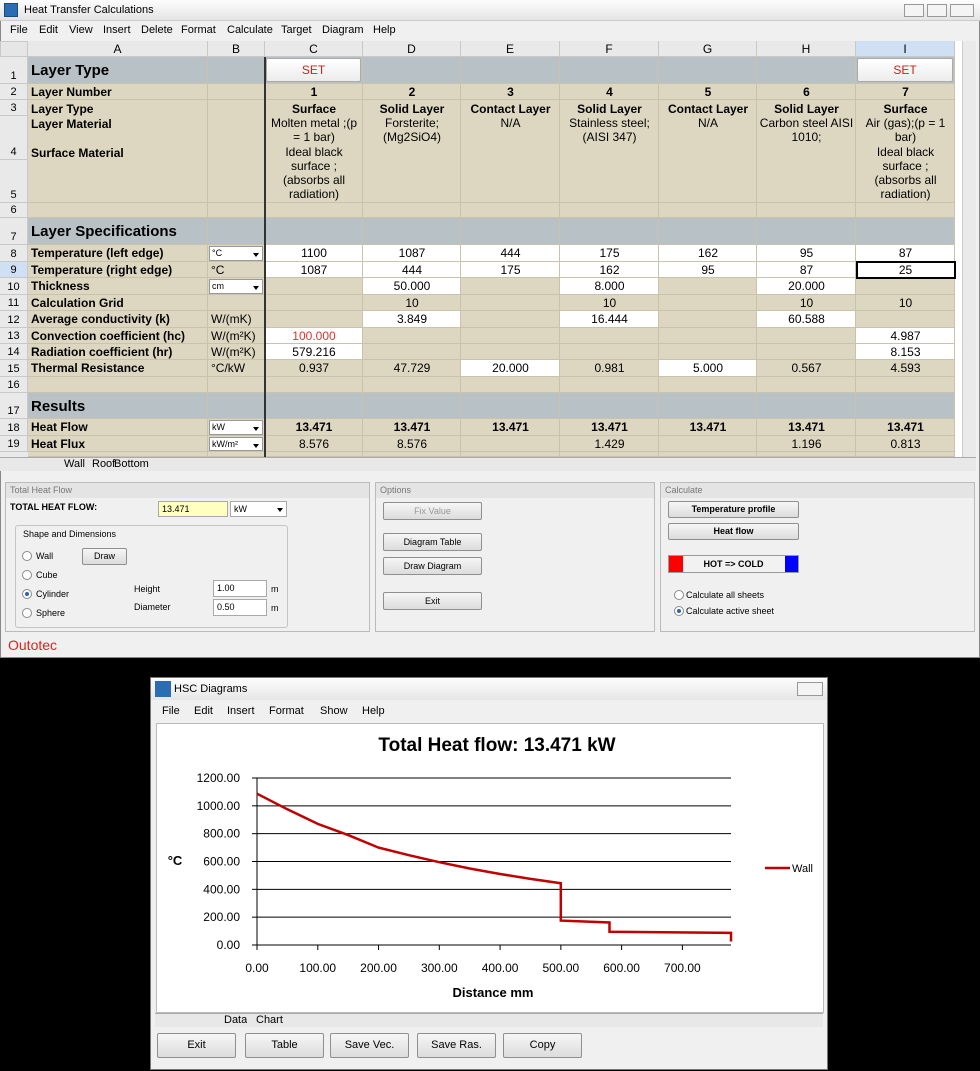 Image resolution: width=980 pixels, height=1071 pixels. I want to click on unit-dropdown: kW, so click(258, 509).